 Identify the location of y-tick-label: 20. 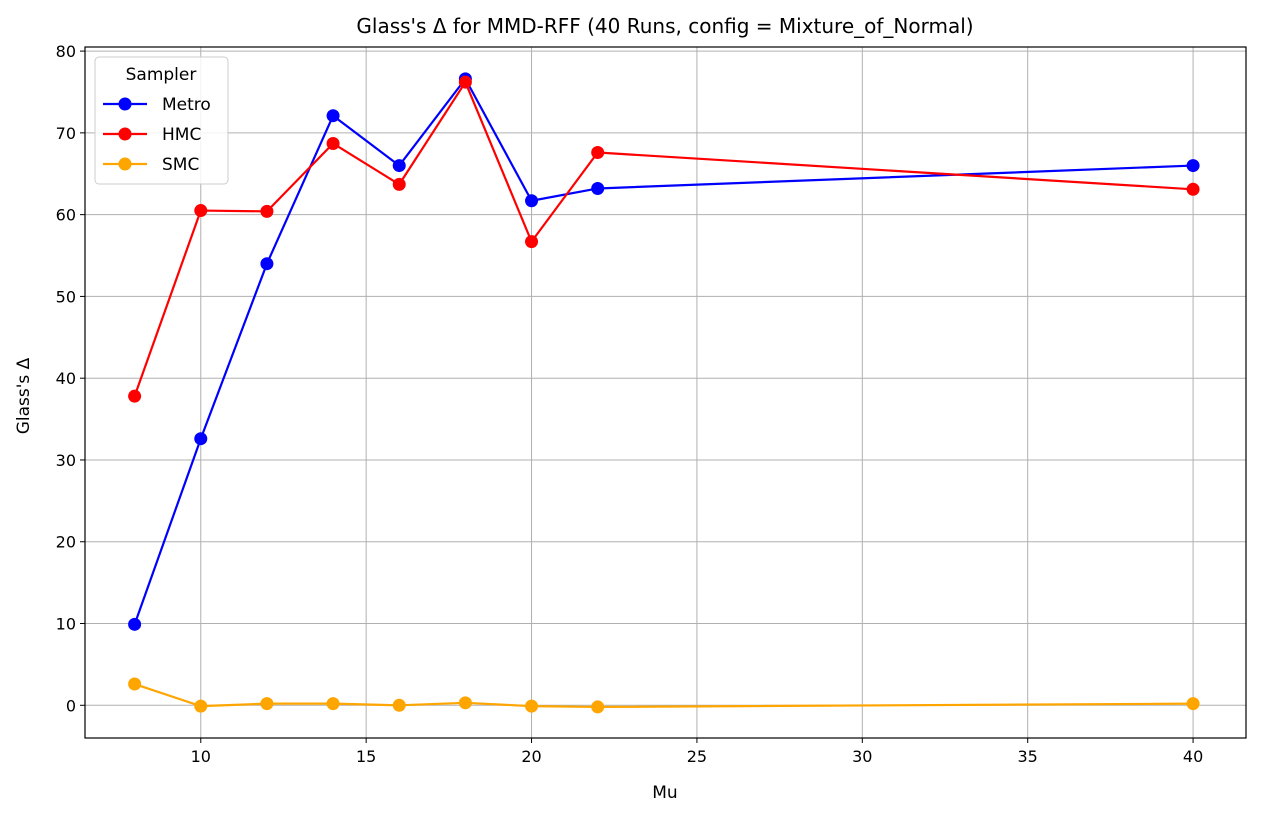
(66, 542).